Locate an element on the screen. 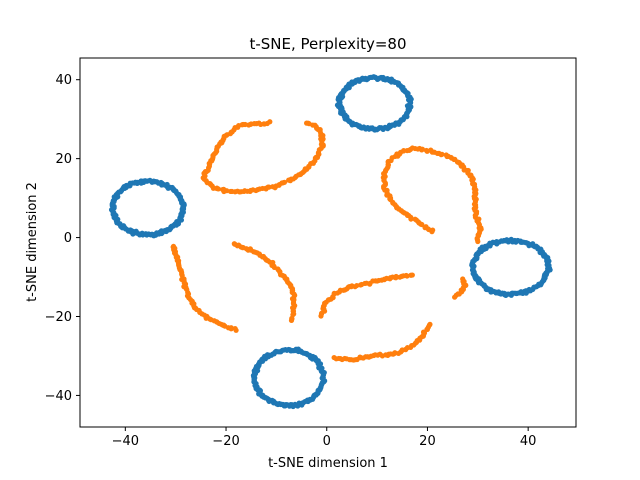 The image size is (640, 480). x-tick-label: −20 is located at coordinates (225, 441).